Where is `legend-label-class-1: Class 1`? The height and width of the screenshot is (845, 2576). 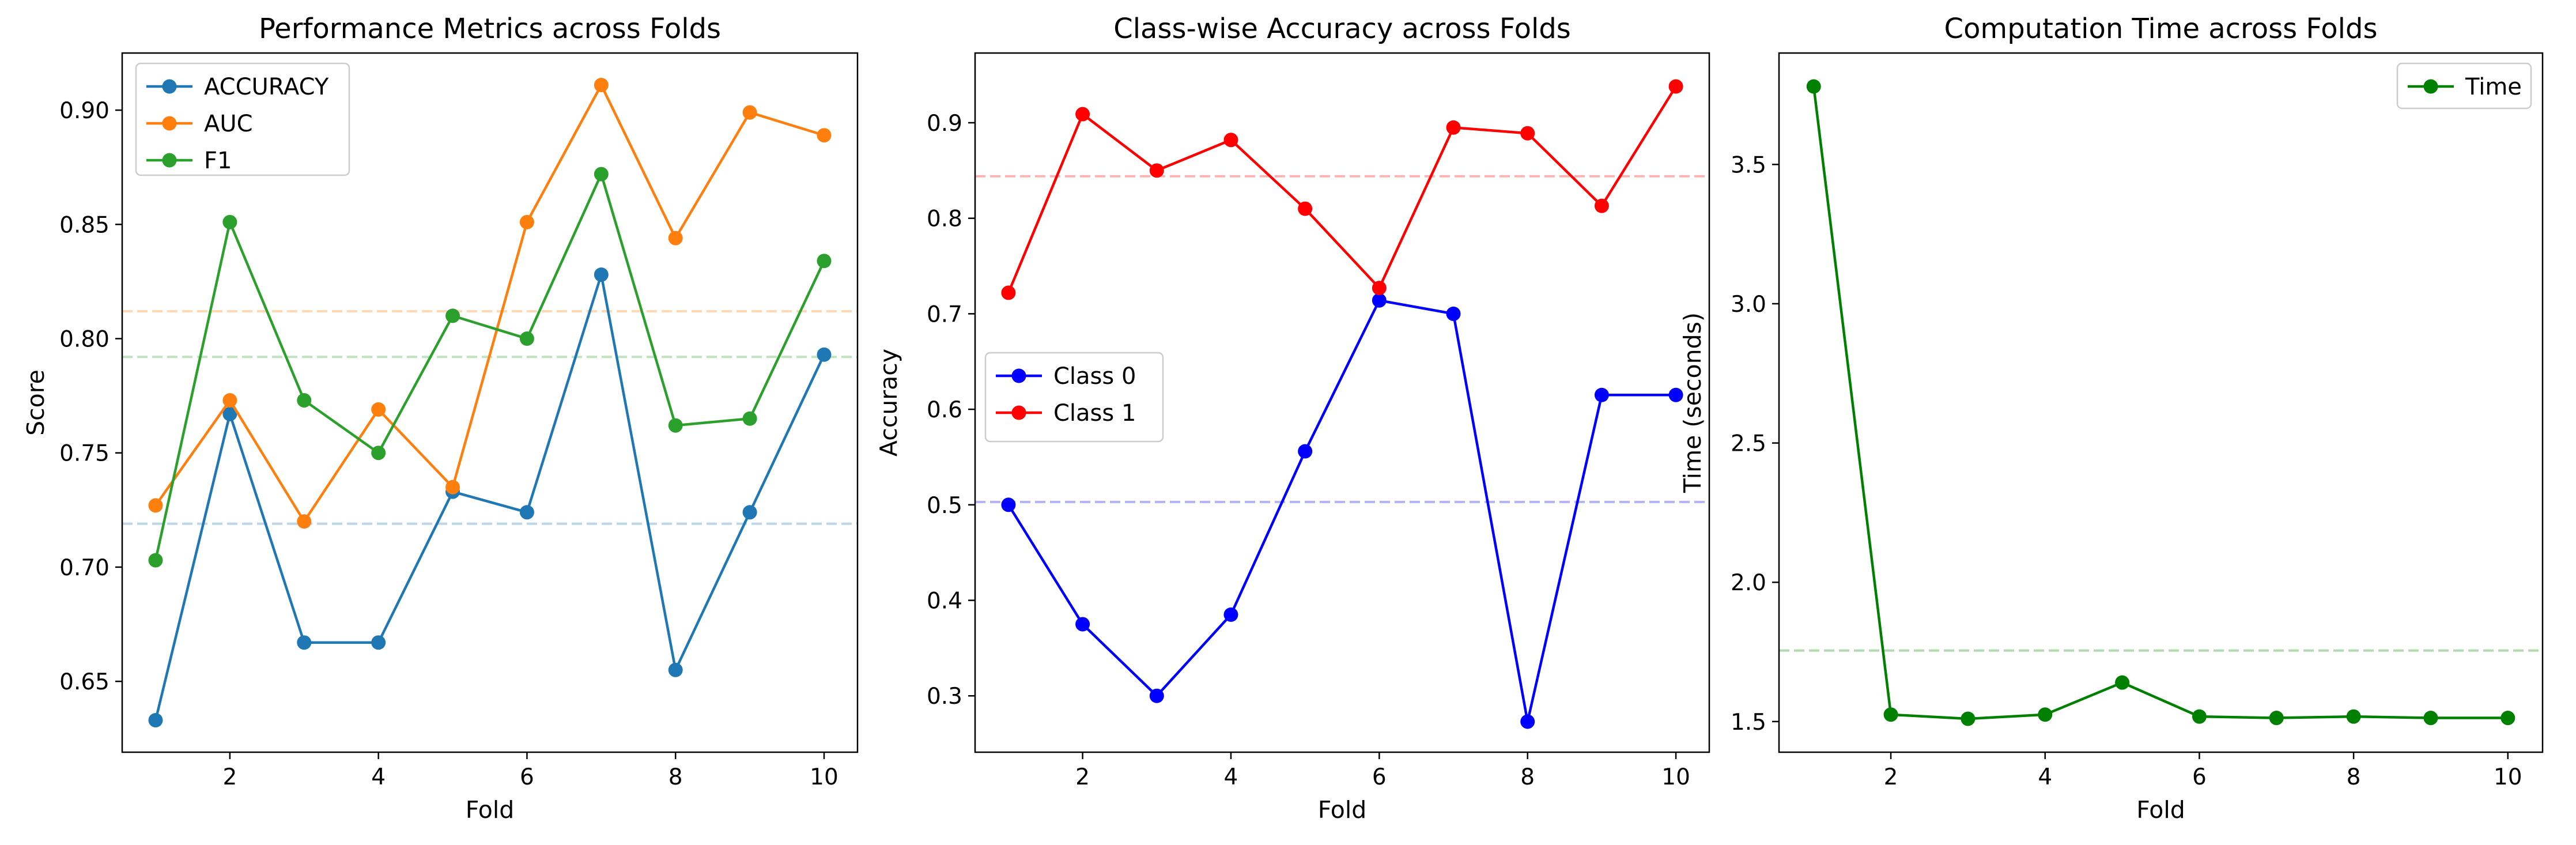 legend-label-class-1: Class 1 is located at coordinates (1094, 413).